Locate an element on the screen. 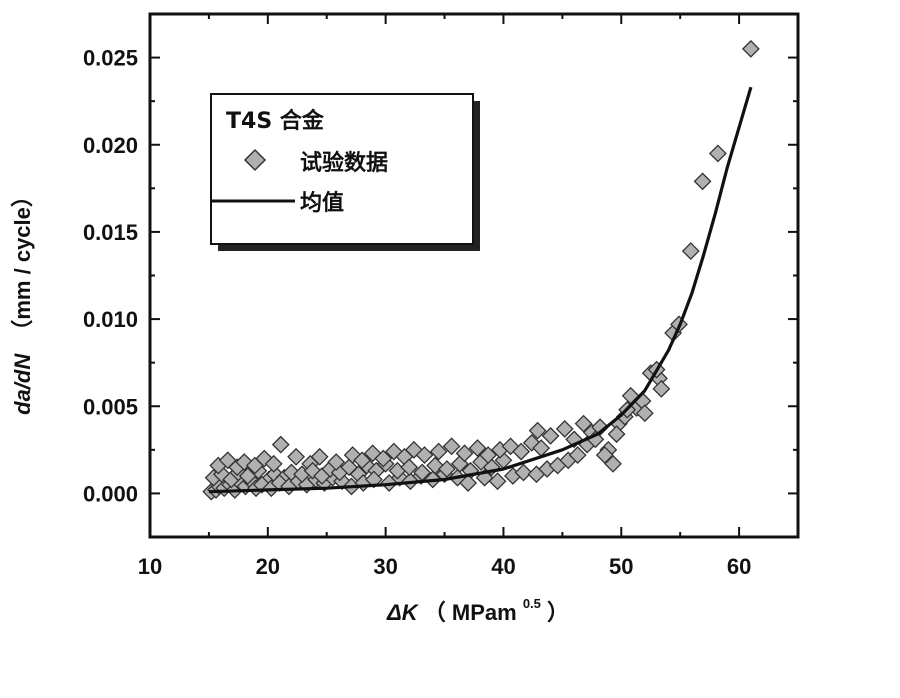 This screenshot has width=900, height=698. x-axis-title: ΔK （ MPam 0.5 ） is located at coordinates (477, 606).